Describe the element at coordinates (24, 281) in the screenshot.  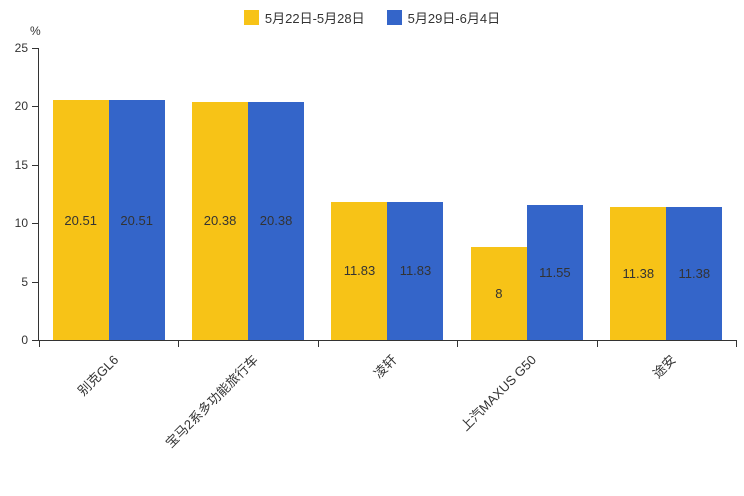
I see `y-tick-label: 5` at that location.